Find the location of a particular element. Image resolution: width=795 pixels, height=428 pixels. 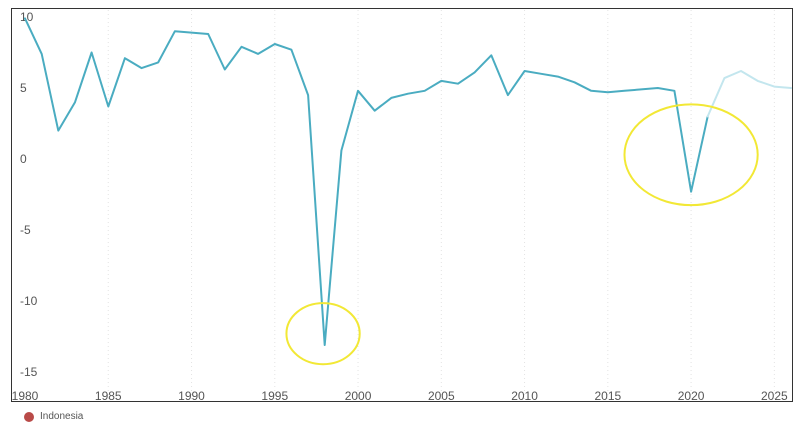

x-tick-label: 2005 is located at coordinates (441, 396).